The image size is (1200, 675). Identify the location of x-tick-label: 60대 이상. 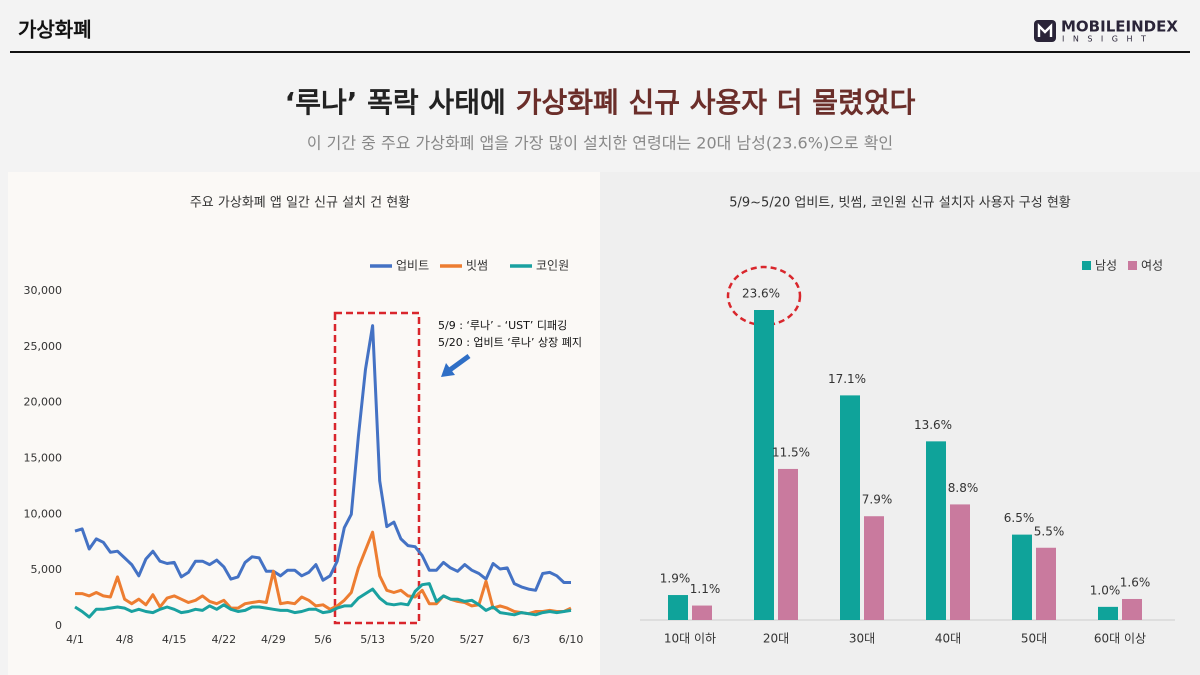
(1120, 639).